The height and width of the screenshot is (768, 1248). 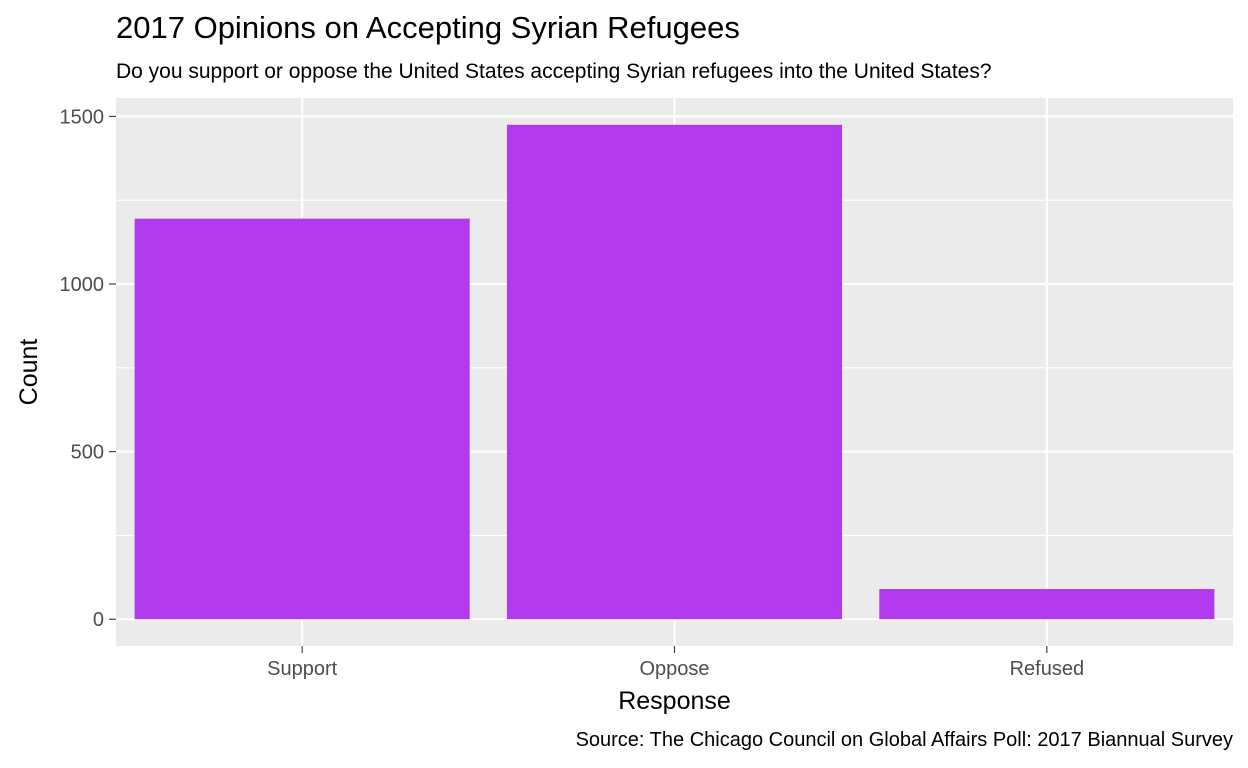 I want to click on x-tick-label: Oppose, so click(x=674, y=669).